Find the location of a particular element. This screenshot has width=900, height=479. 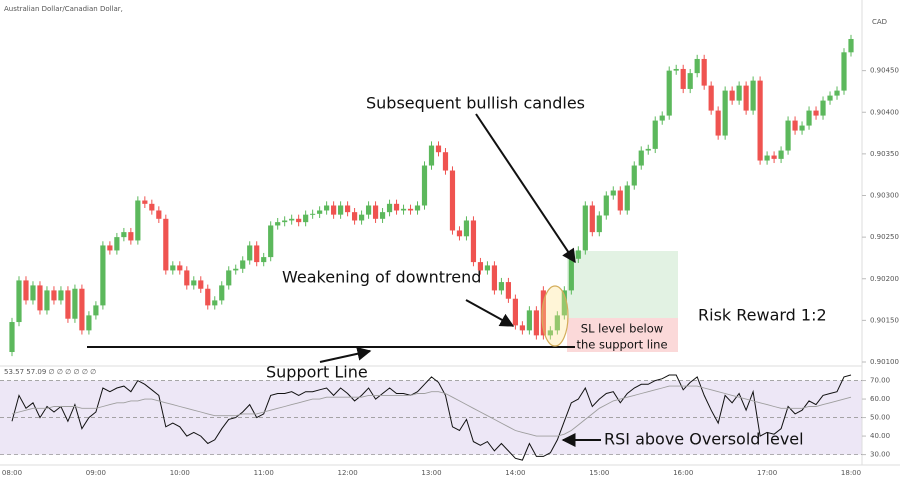

x-tick-label: 16:00 is located at coordinates (683, 473).